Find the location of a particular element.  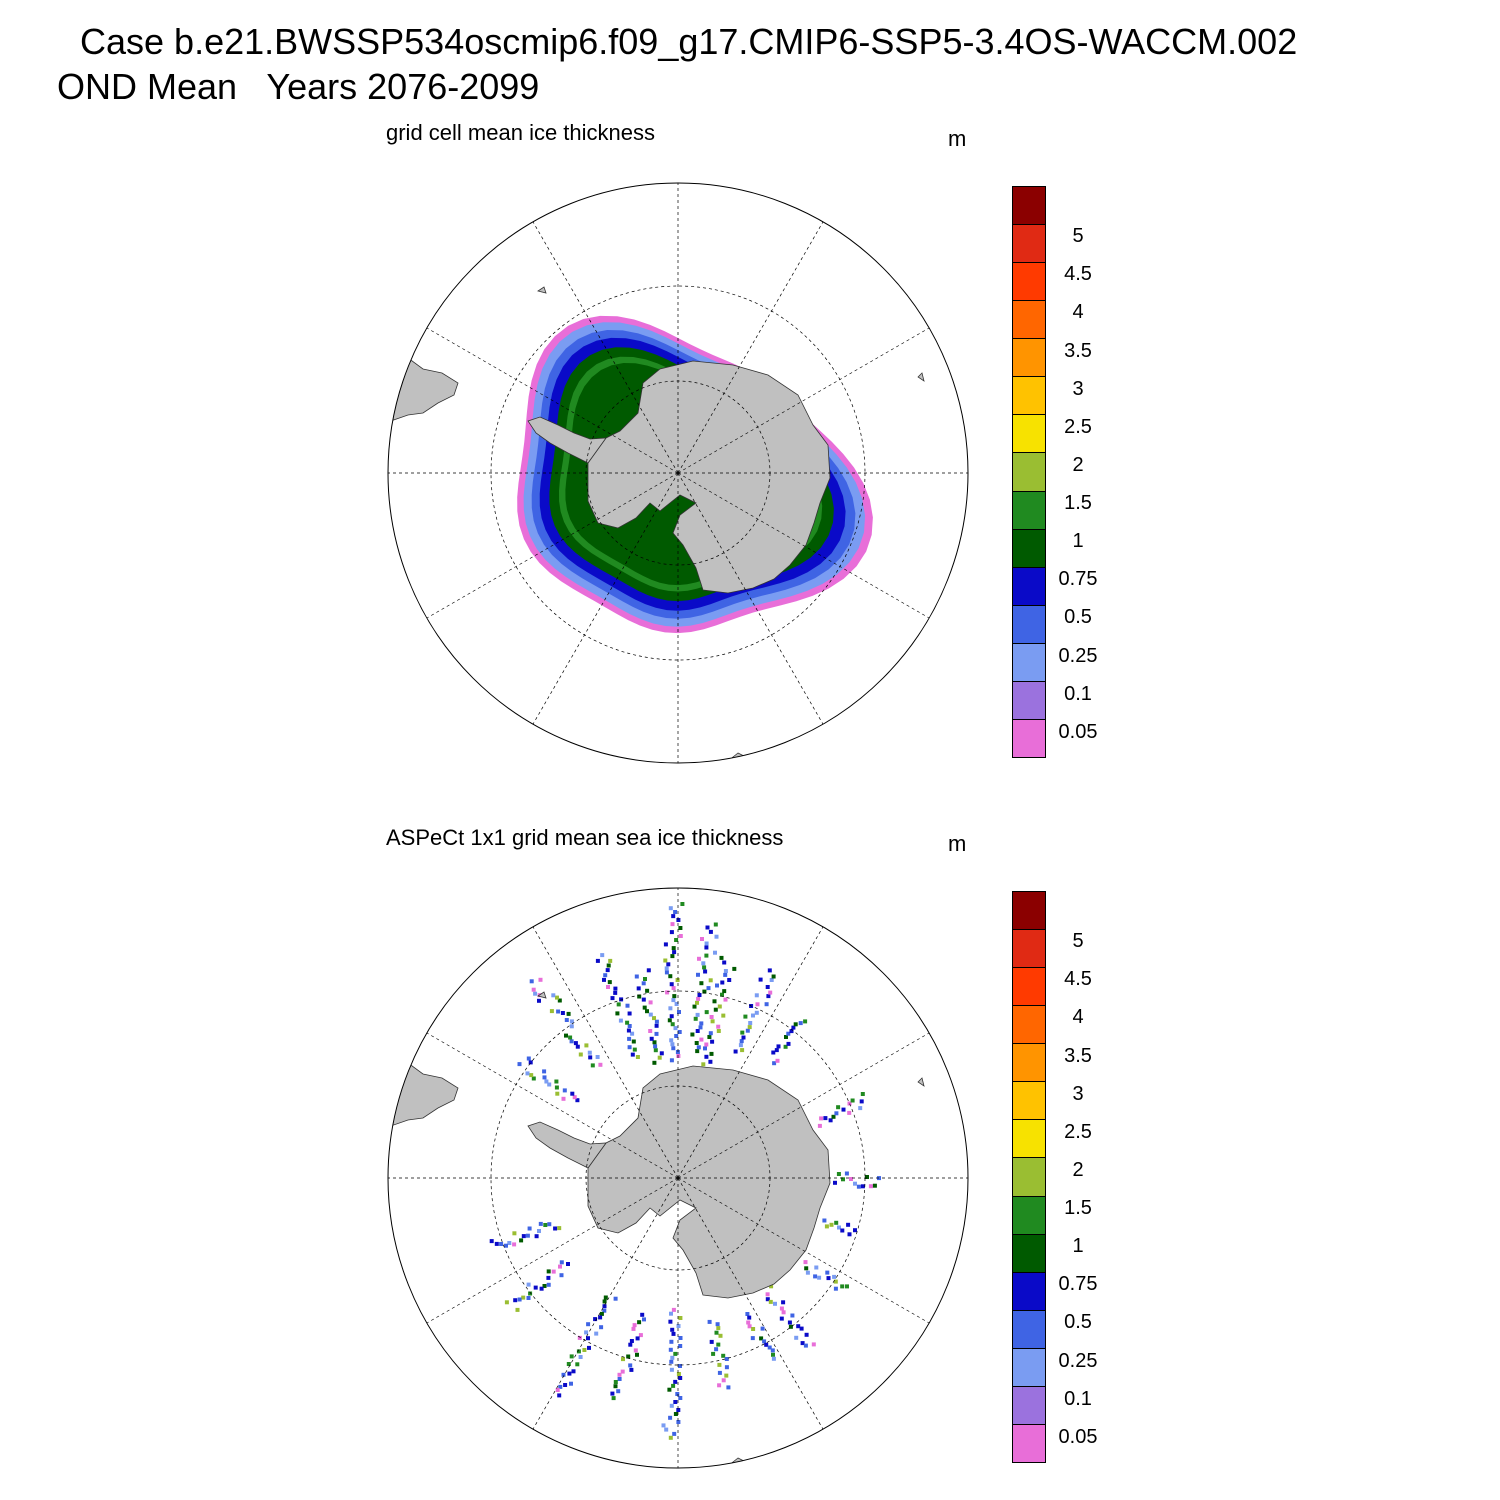

figure-title-line-2: OND Mean Years 2076-2099 is located at coordinates (298, 86).